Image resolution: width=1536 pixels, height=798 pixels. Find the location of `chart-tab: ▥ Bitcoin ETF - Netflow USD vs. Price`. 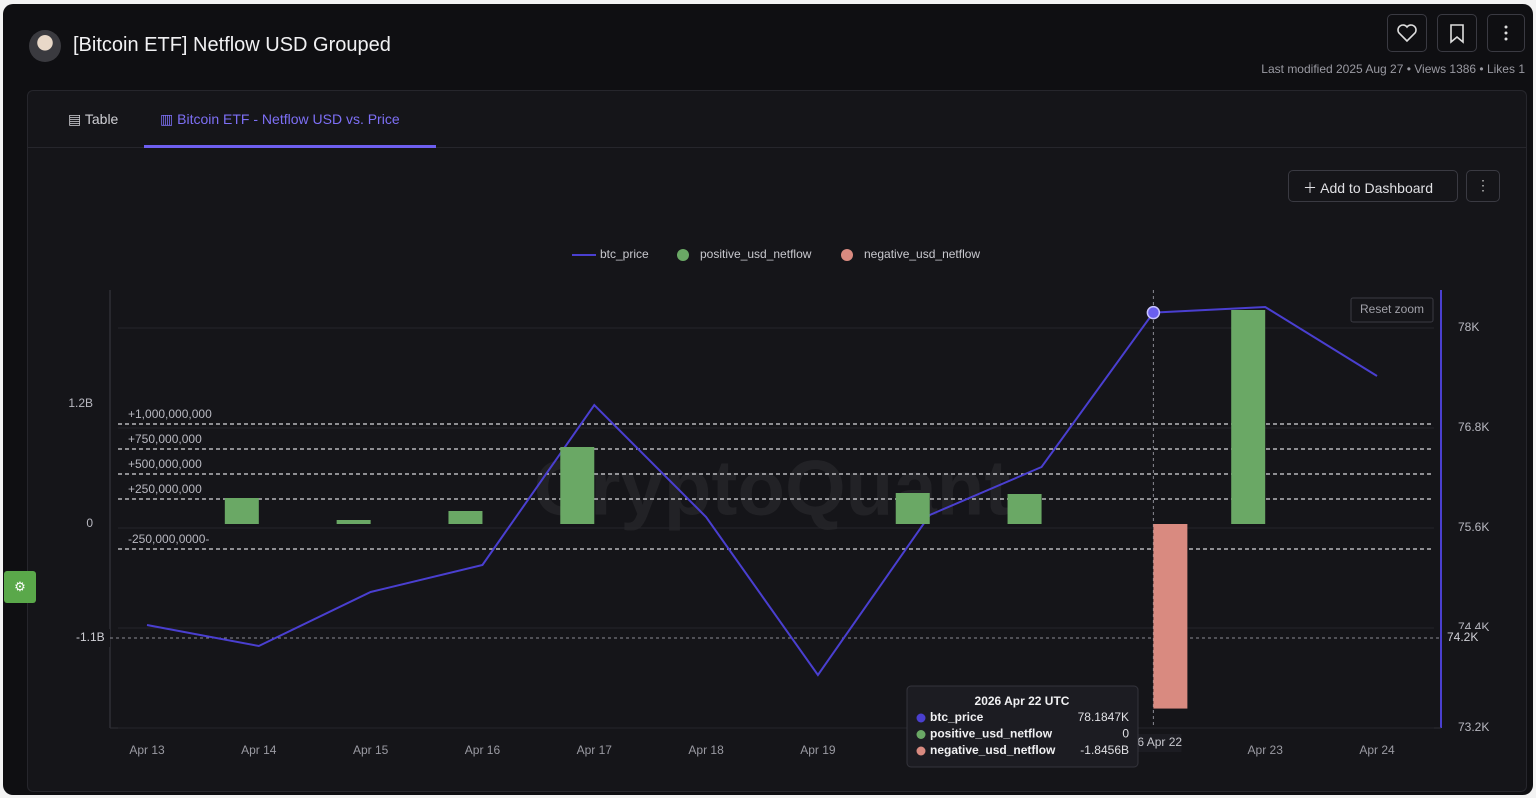

chart-tab: ▥ Bitcoin ETF - Netflow USD vs. Price is located at coordinates (280, 119).